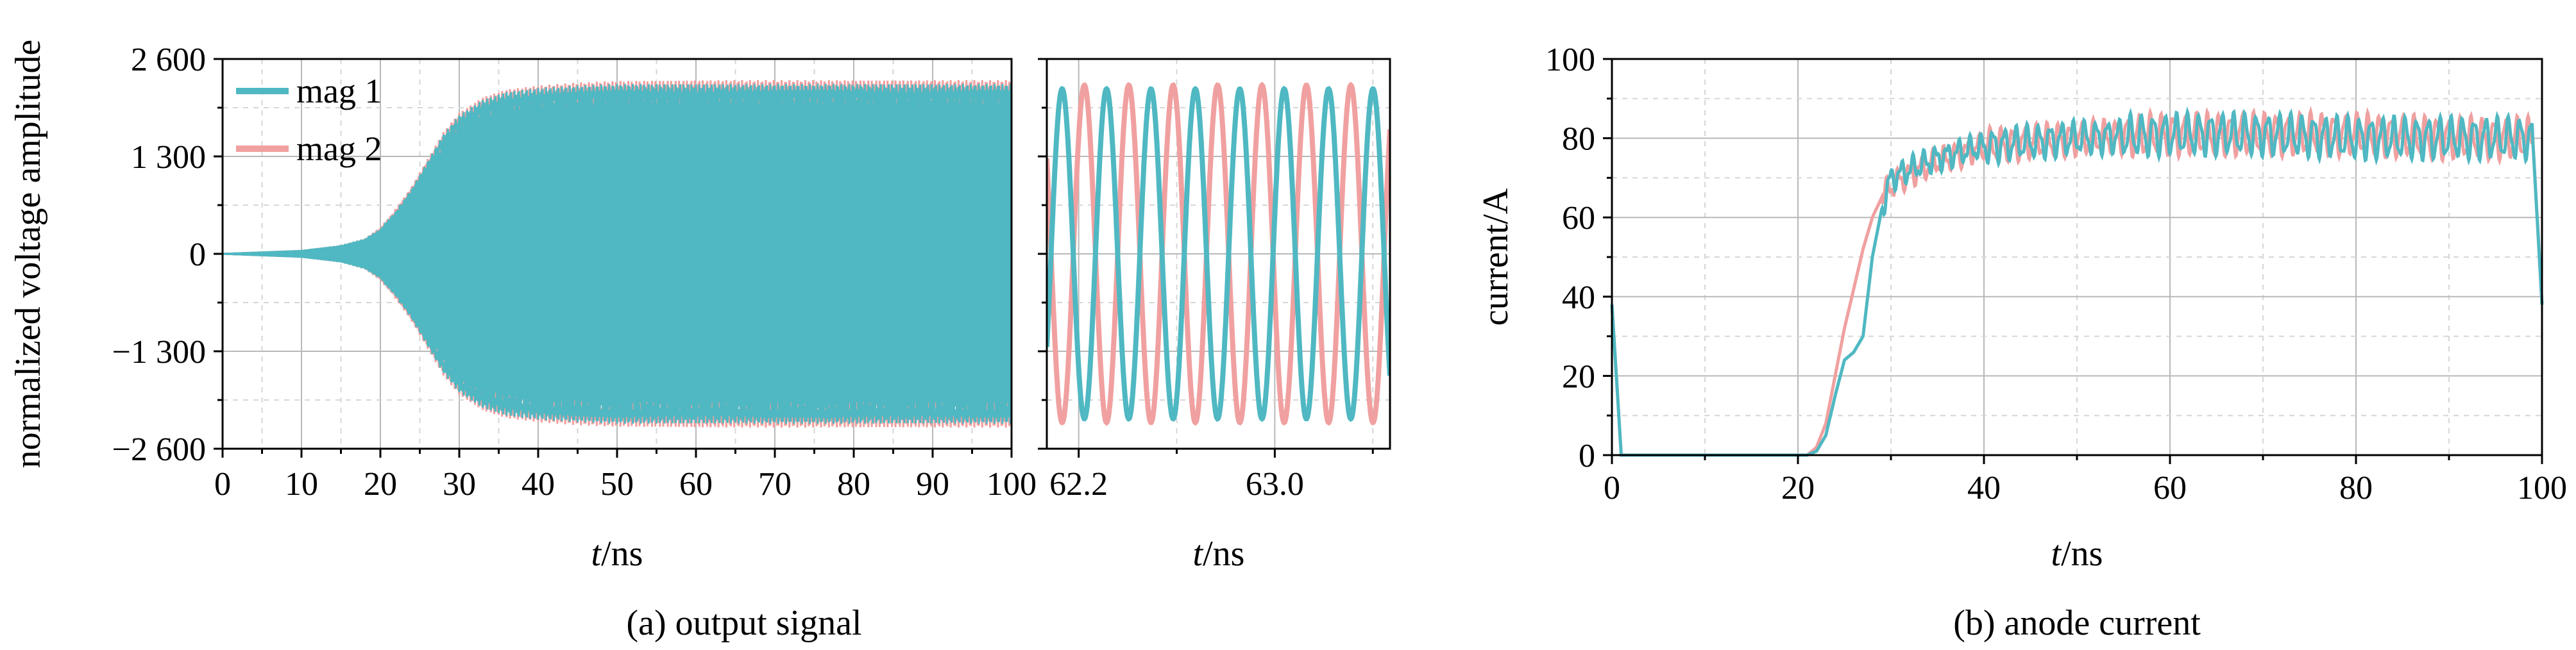 The height and width of the screenshot is (650, 2576). I want to click on panel-a-main-xlabel-unit: /ns, so click(622, 554).